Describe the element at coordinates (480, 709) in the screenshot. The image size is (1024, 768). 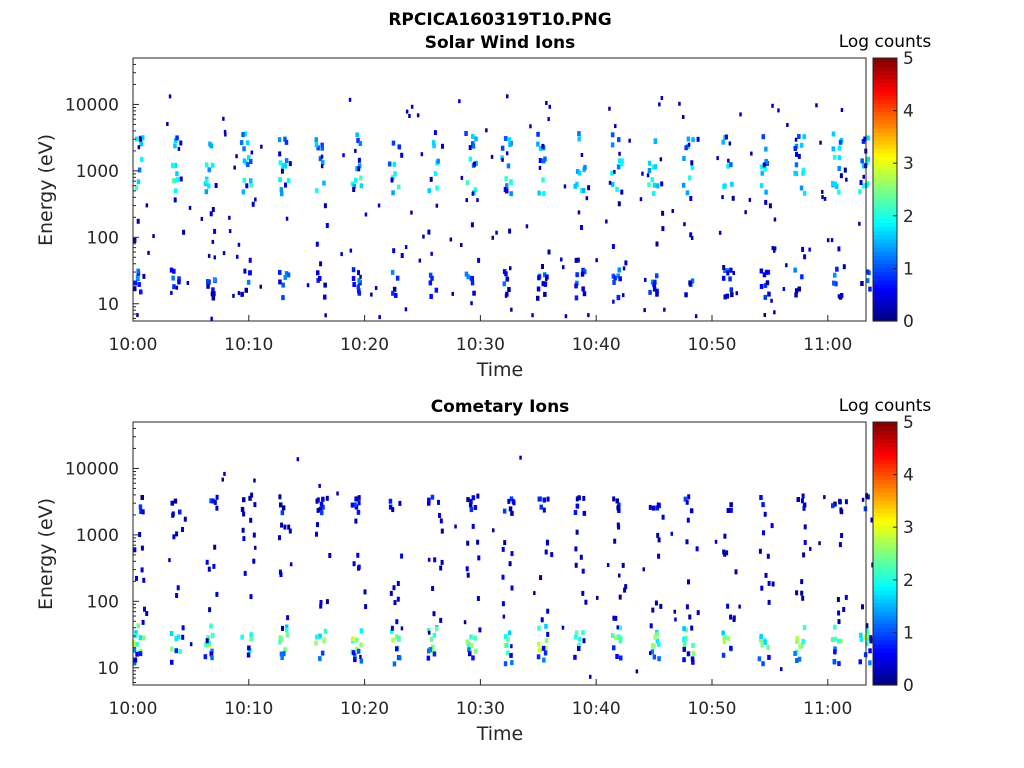
I see `x-tick-label: 10:30` at that location.